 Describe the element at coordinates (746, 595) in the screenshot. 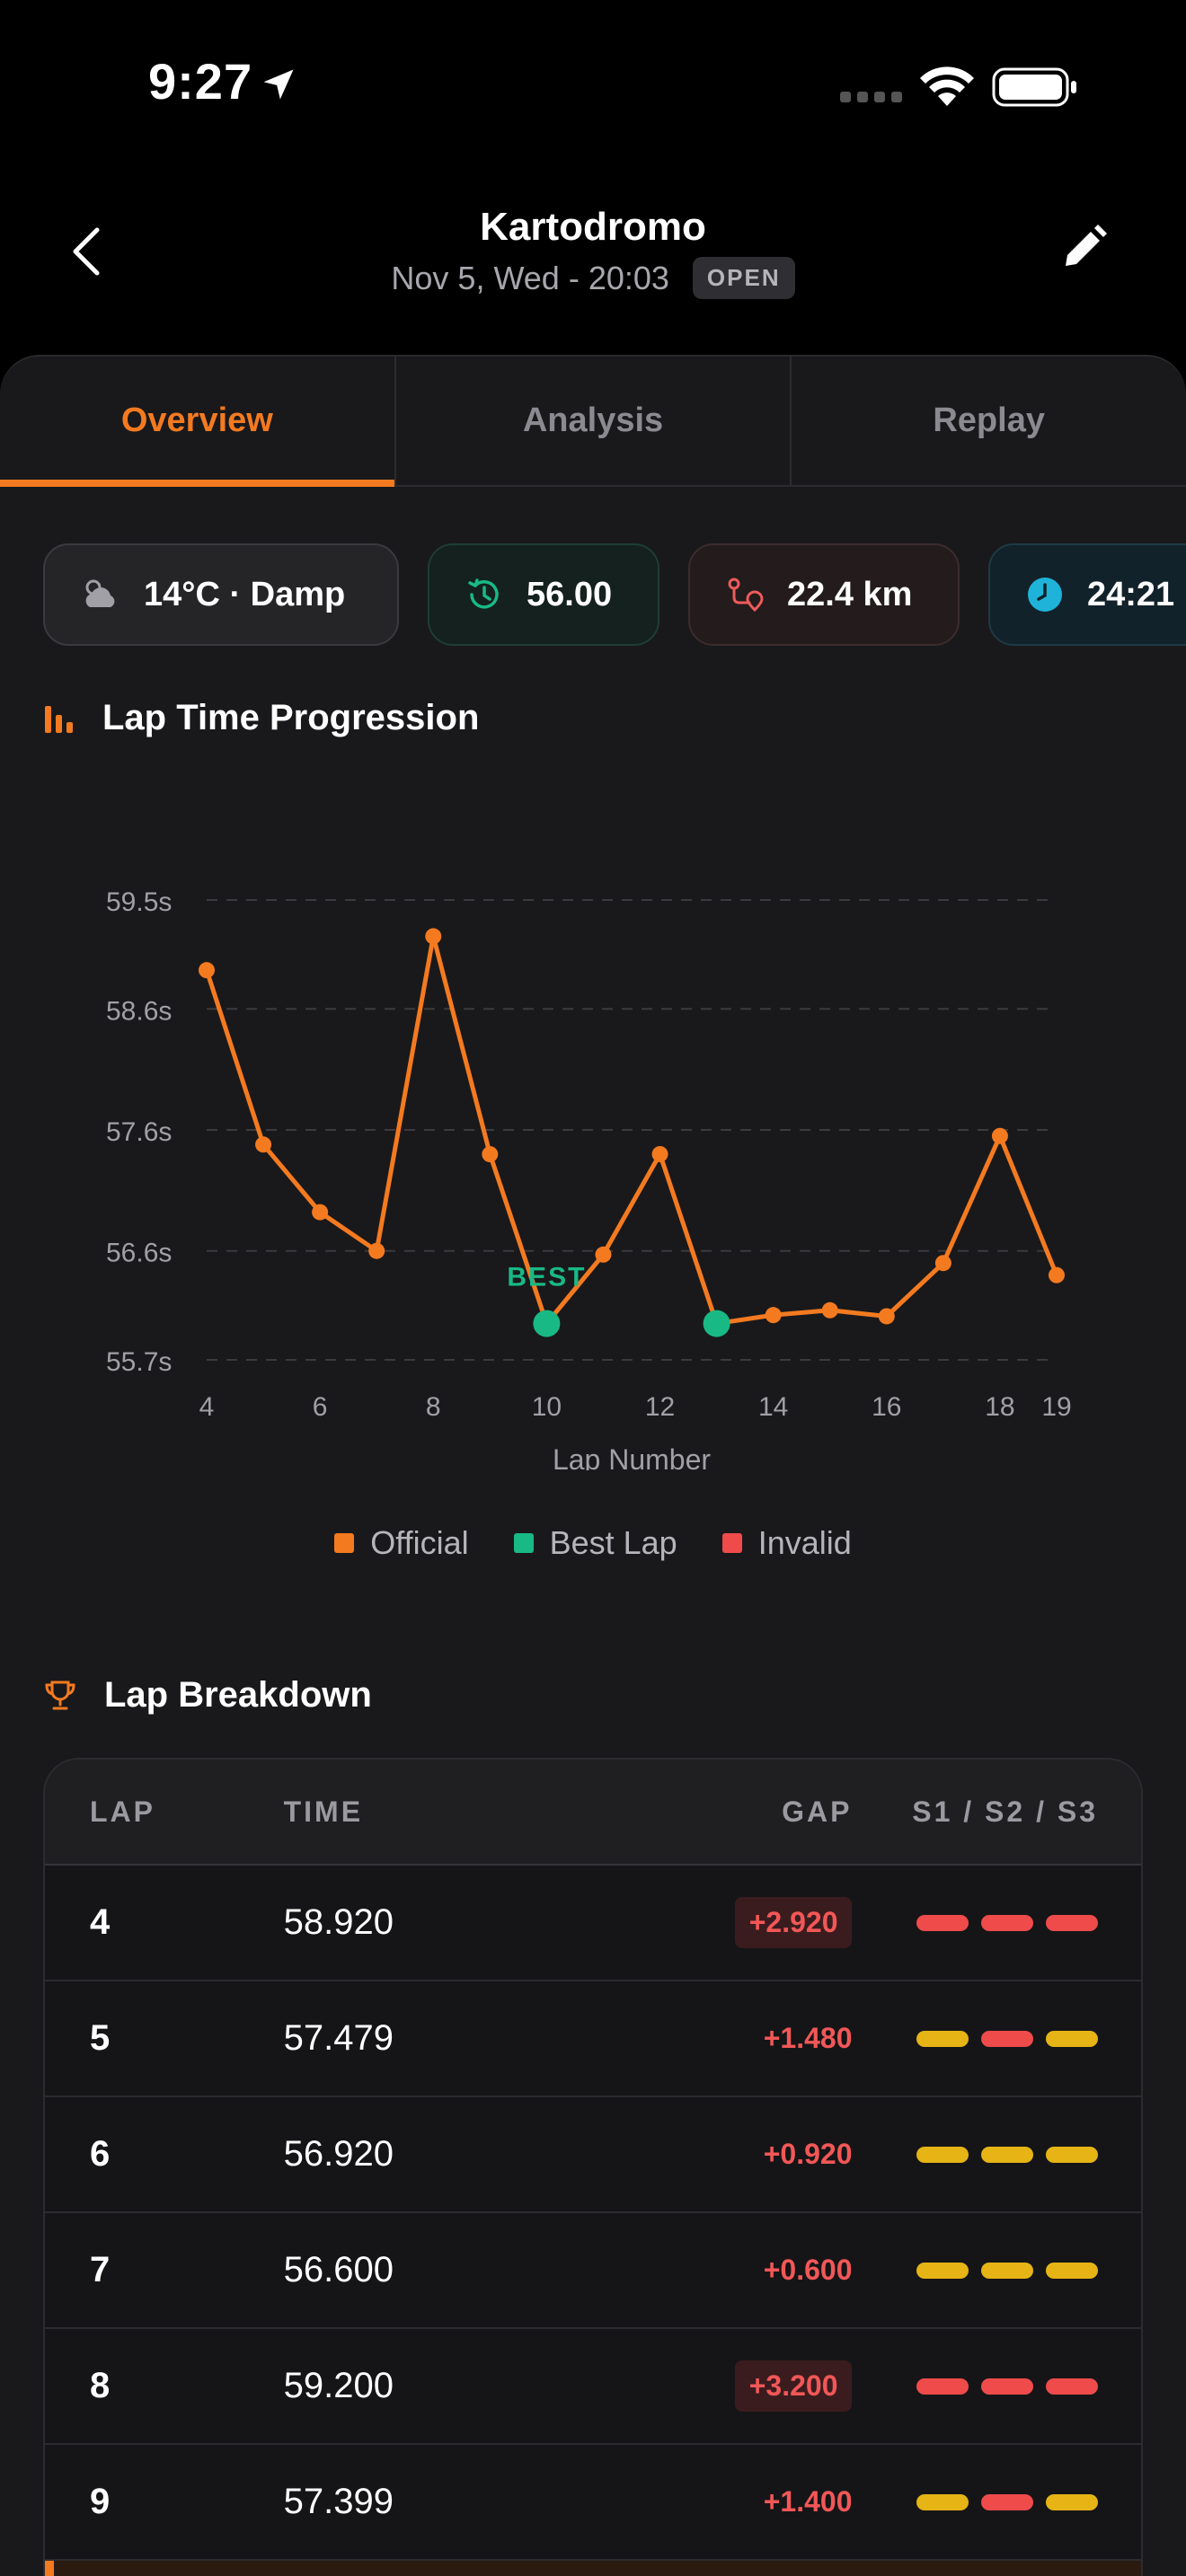

I see `route-icon` at that location.